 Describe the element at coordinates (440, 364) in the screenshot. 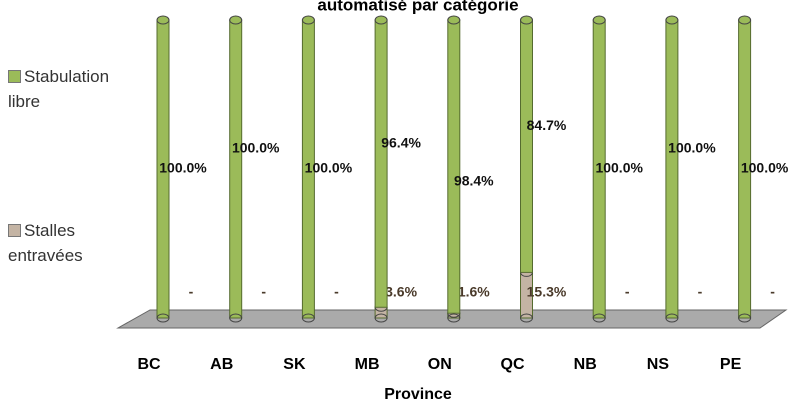

I see `x-tick-label: ON` at that location.